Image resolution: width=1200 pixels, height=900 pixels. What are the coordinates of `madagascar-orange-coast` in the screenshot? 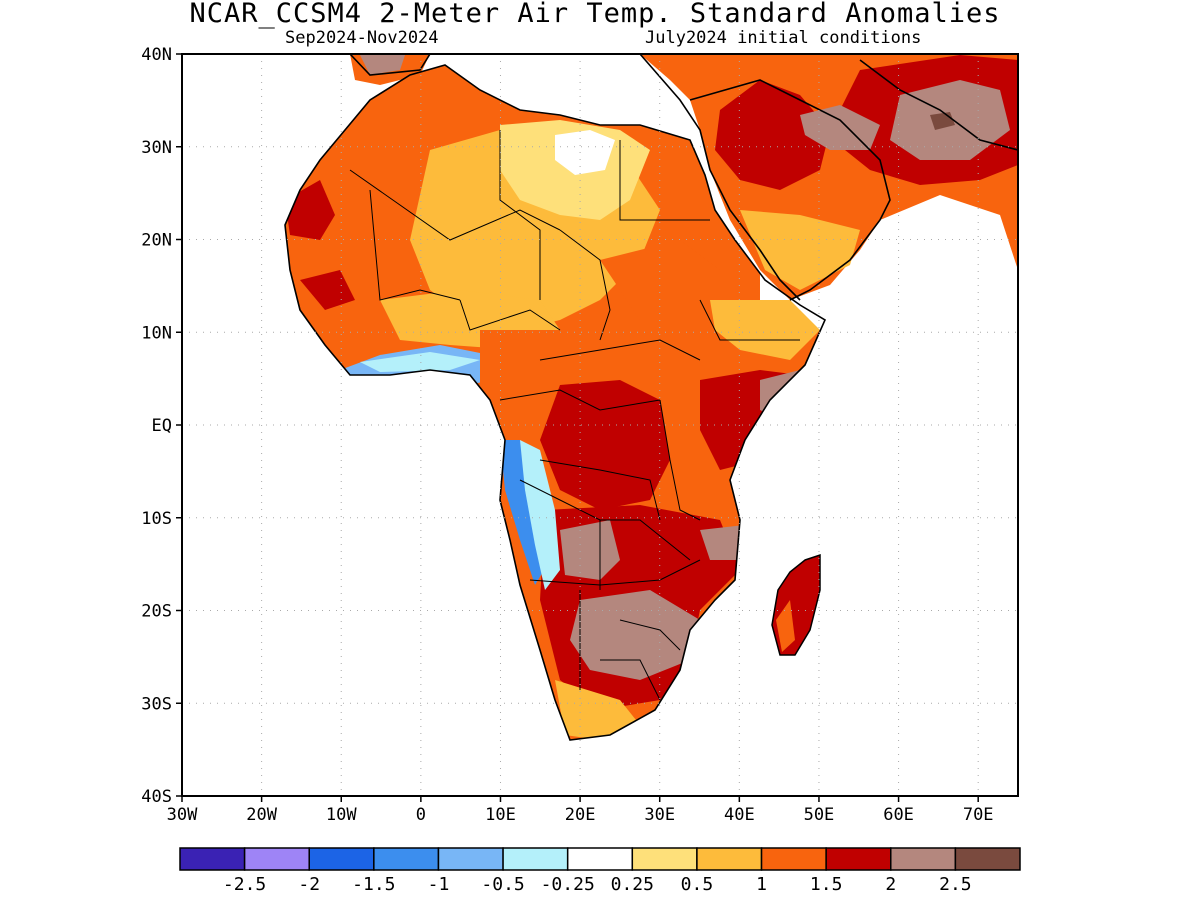 It's located at (785, 626).